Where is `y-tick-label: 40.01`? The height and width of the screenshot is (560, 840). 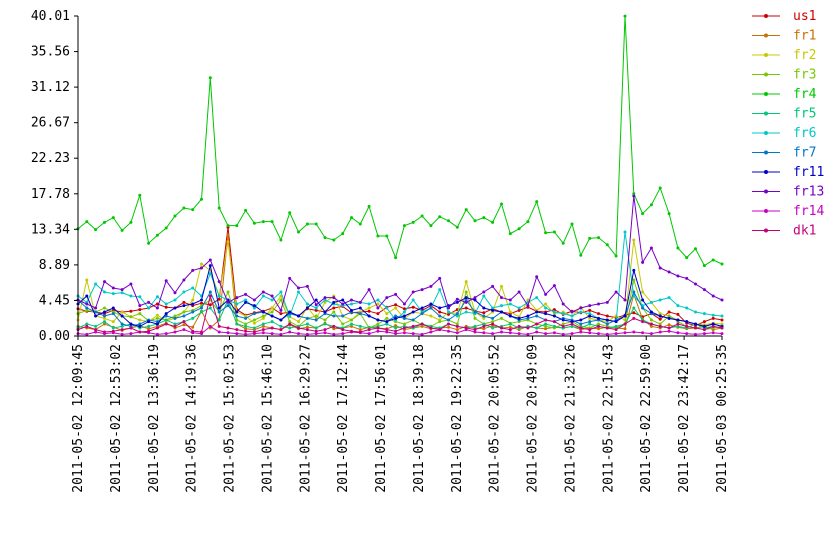 y-tick-label: 40.01 is located at coordinates (50, 16).